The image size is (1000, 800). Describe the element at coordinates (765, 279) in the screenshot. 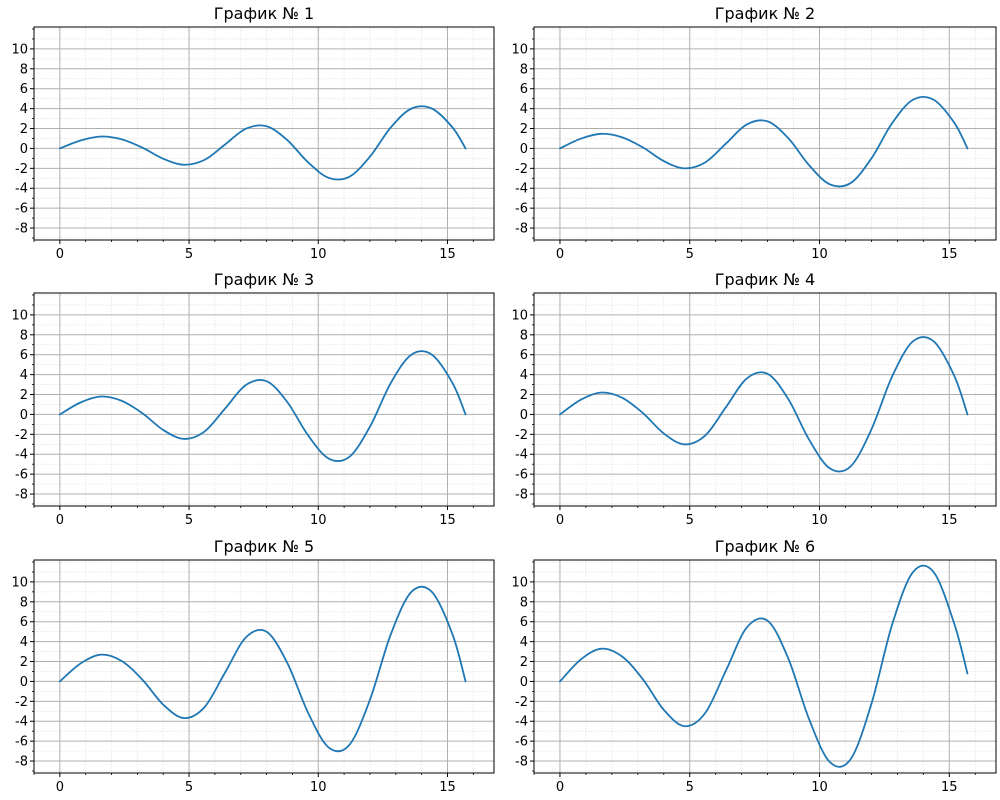

I see `chart-title: График № 4` at that location.